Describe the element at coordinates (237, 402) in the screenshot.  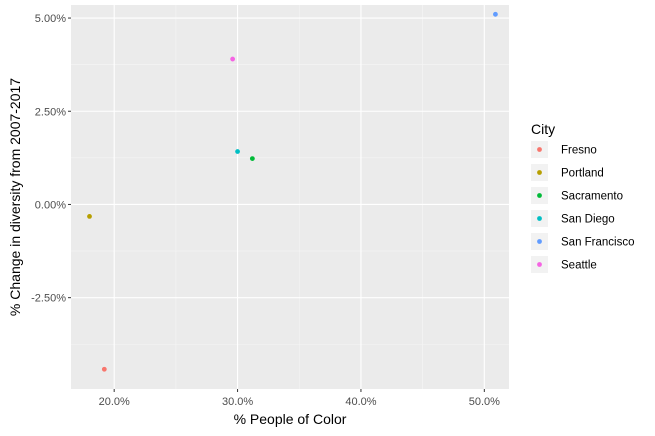
I see `x-tick-label: 30.0%` at that location.